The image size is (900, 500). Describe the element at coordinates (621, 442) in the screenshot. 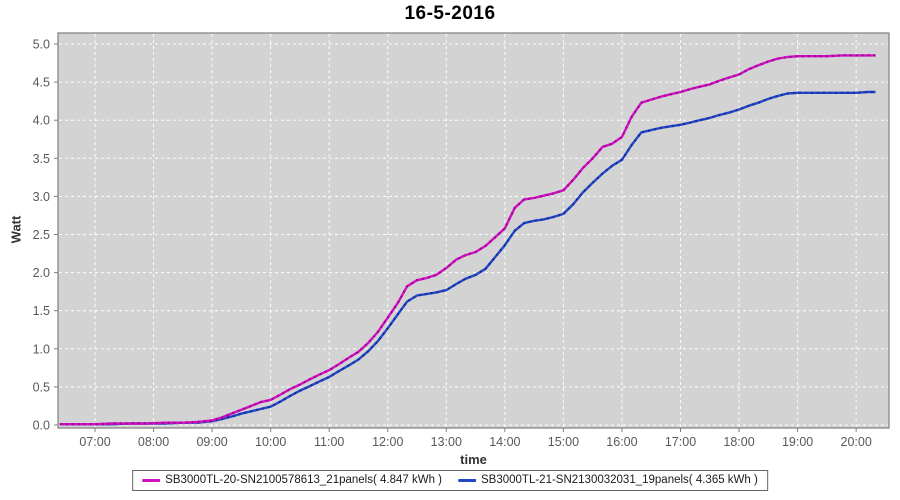

I see `svg-text: 16:00` at that location.